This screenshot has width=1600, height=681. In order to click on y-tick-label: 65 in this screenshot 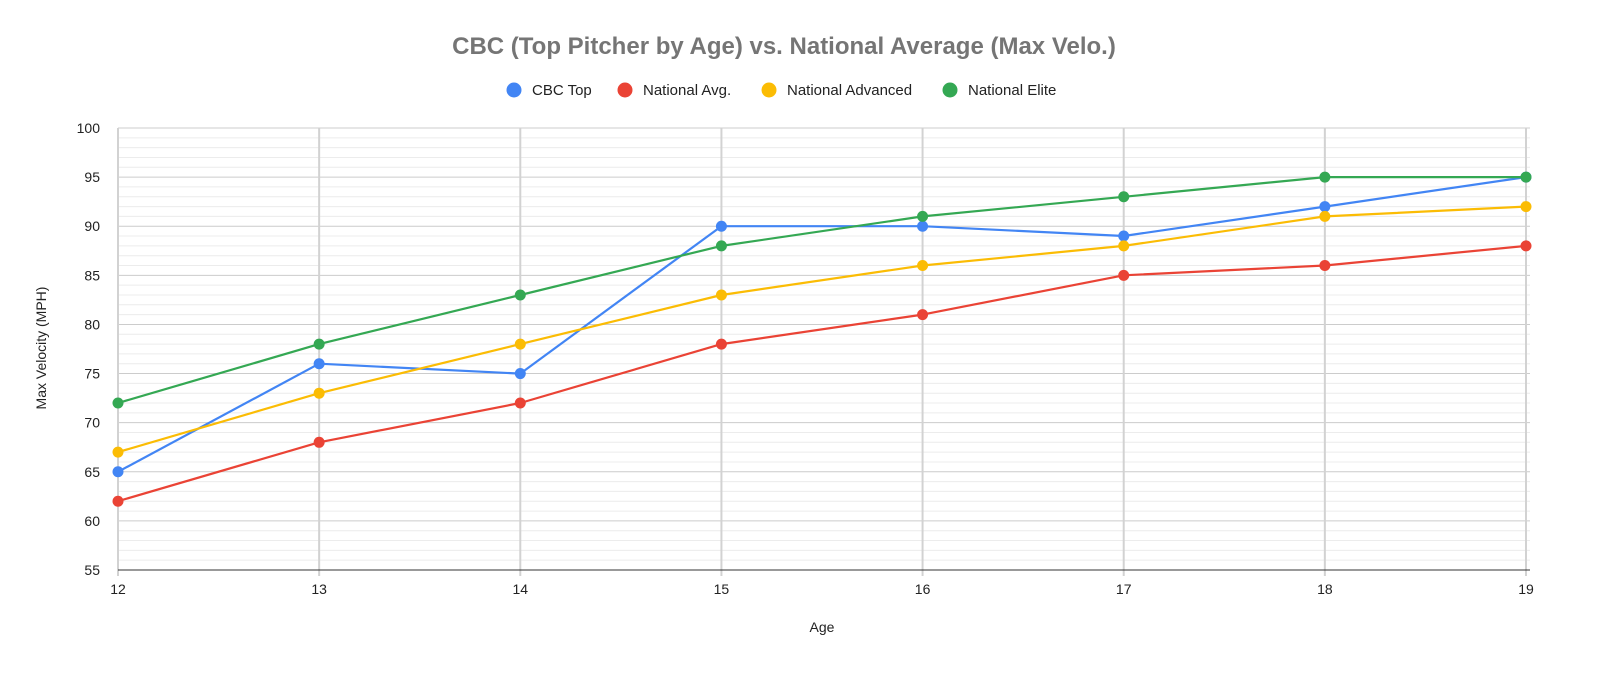, I will do `click(92, 472)`.